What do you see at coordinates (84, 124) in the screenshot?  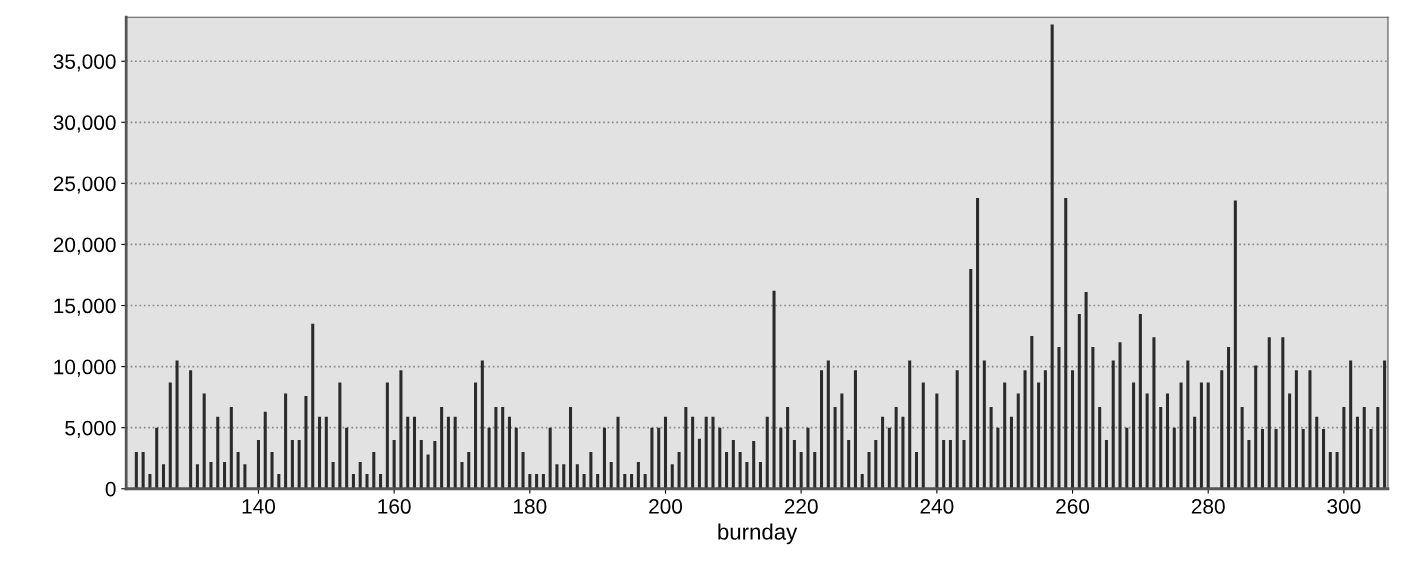 I see `y-tick-label: 30,000` at bounding box center [84, 124].